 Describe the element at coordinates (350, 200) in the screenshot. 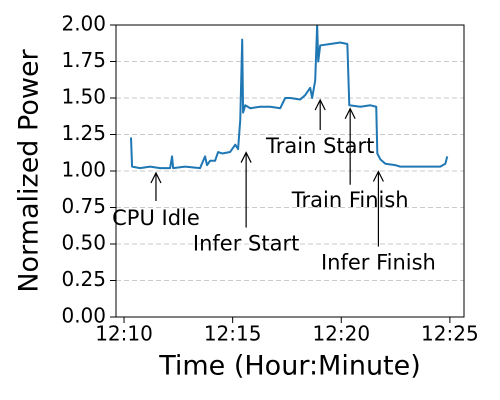

I see `annotation-label: Train Finish` at that location.